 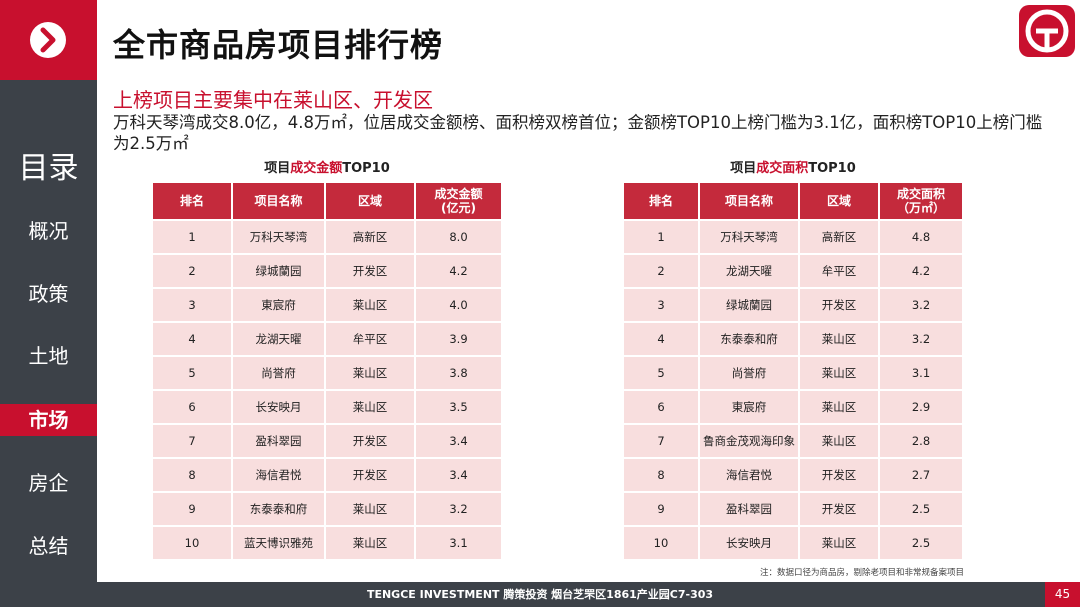 I want to click on menu-item: 市场, so click(x=48, y=420).